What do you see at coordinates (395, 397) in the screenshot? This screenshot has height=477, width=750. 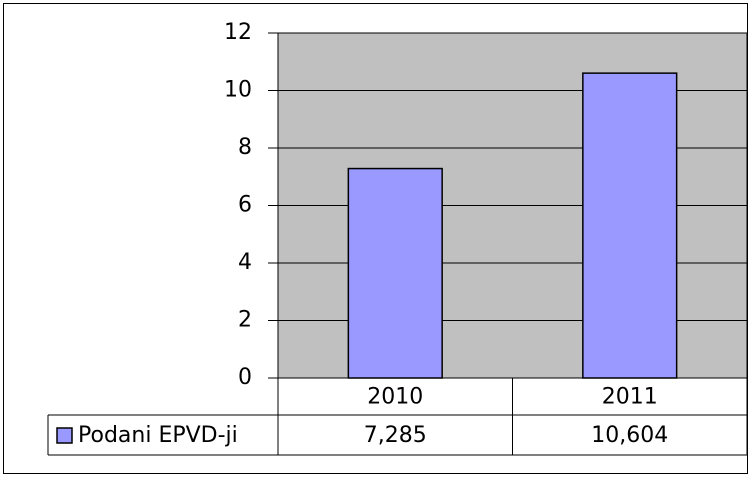 I see `x-tick-label: 2010` at bounding box center [395, 397].